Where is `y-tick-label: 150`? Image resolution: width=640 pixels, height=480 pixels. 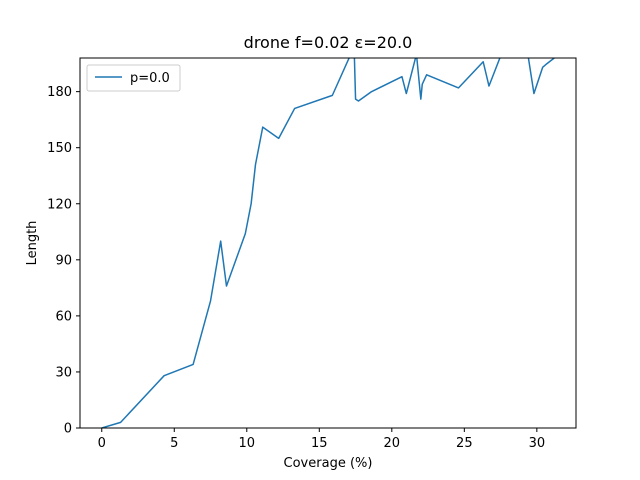
y-tick-label: 150 is located at coordinates (59, 148).